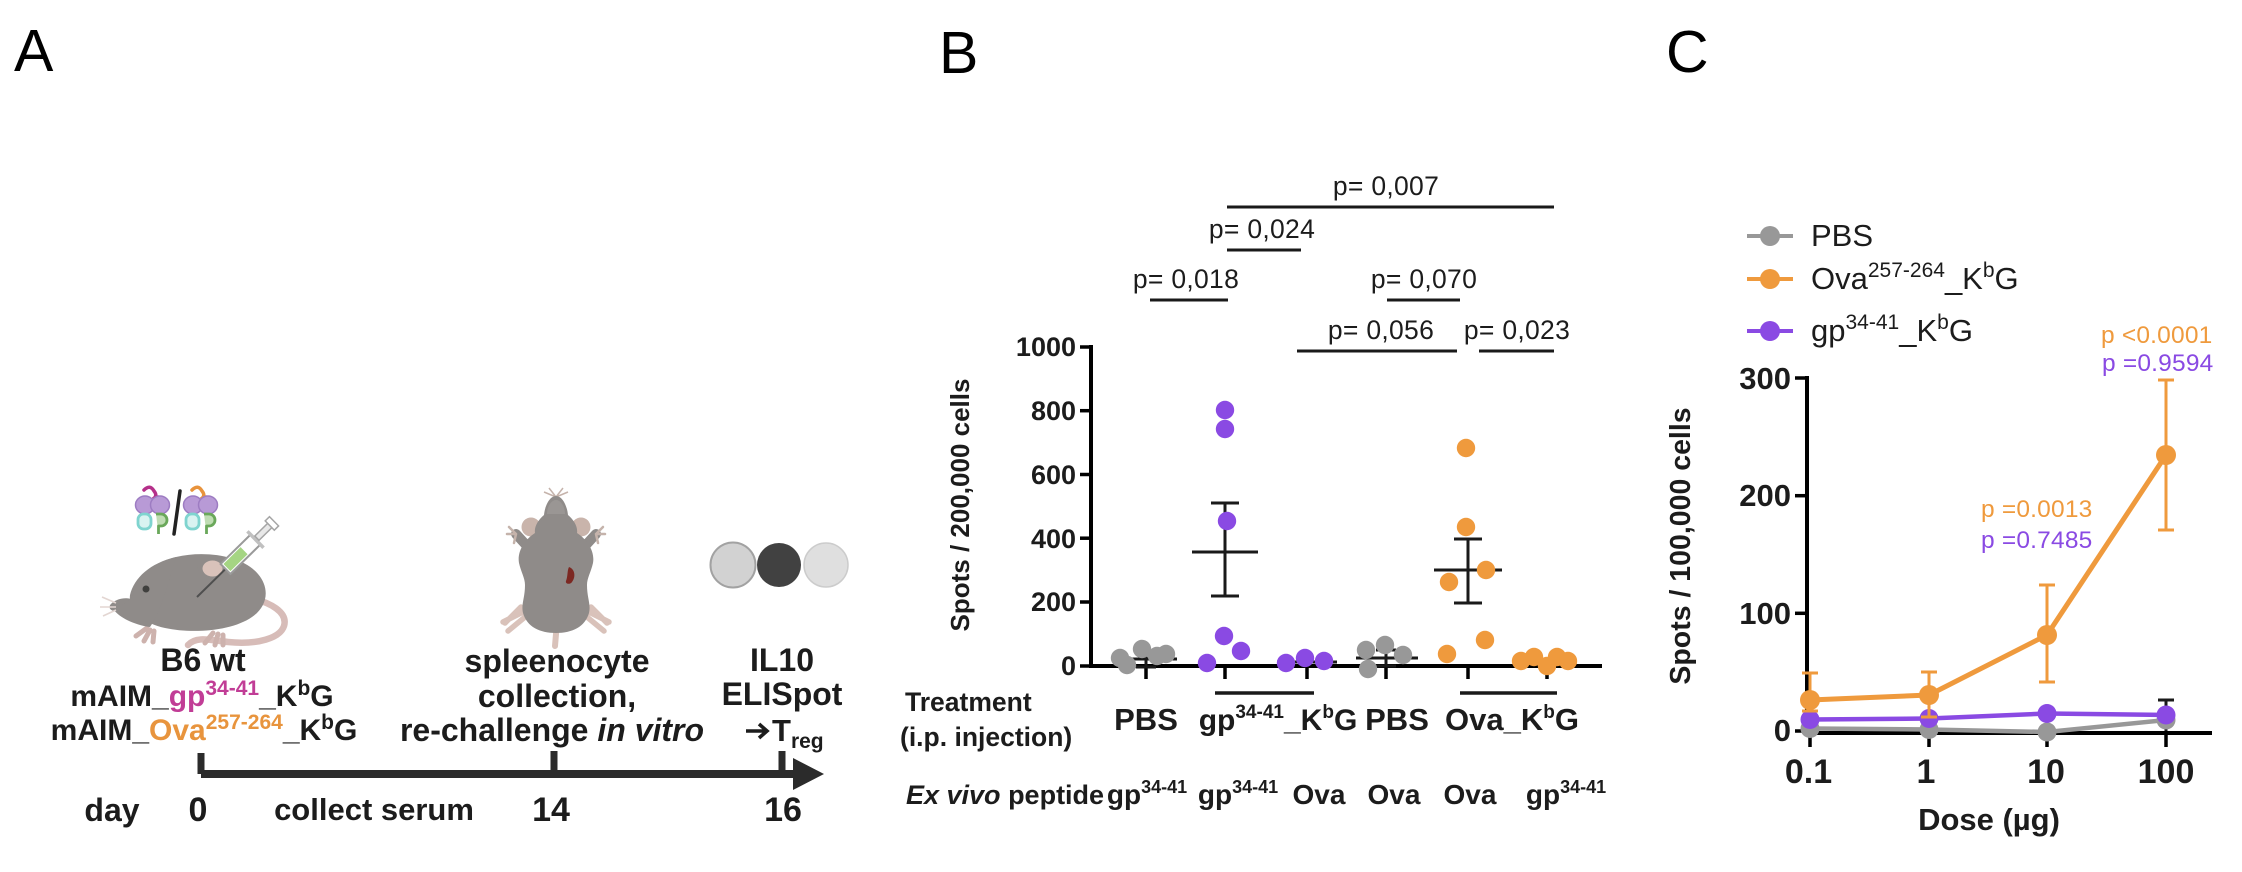  Describe the element at coordinates (1424, 279) in the screenshot. I see `svg-text: p= 0,070` at that location.